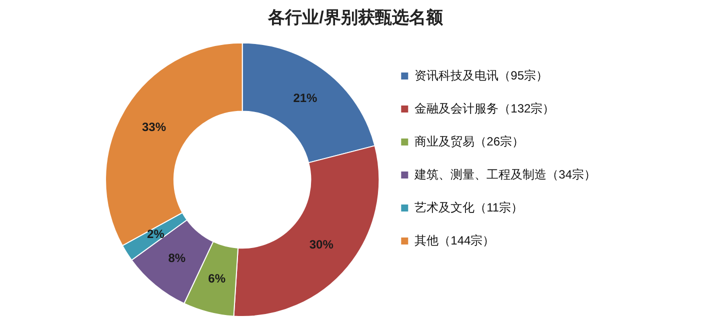 The image size is (701, 325). I want to click on legend-label: 其他（144宗）, so click(454, 240).